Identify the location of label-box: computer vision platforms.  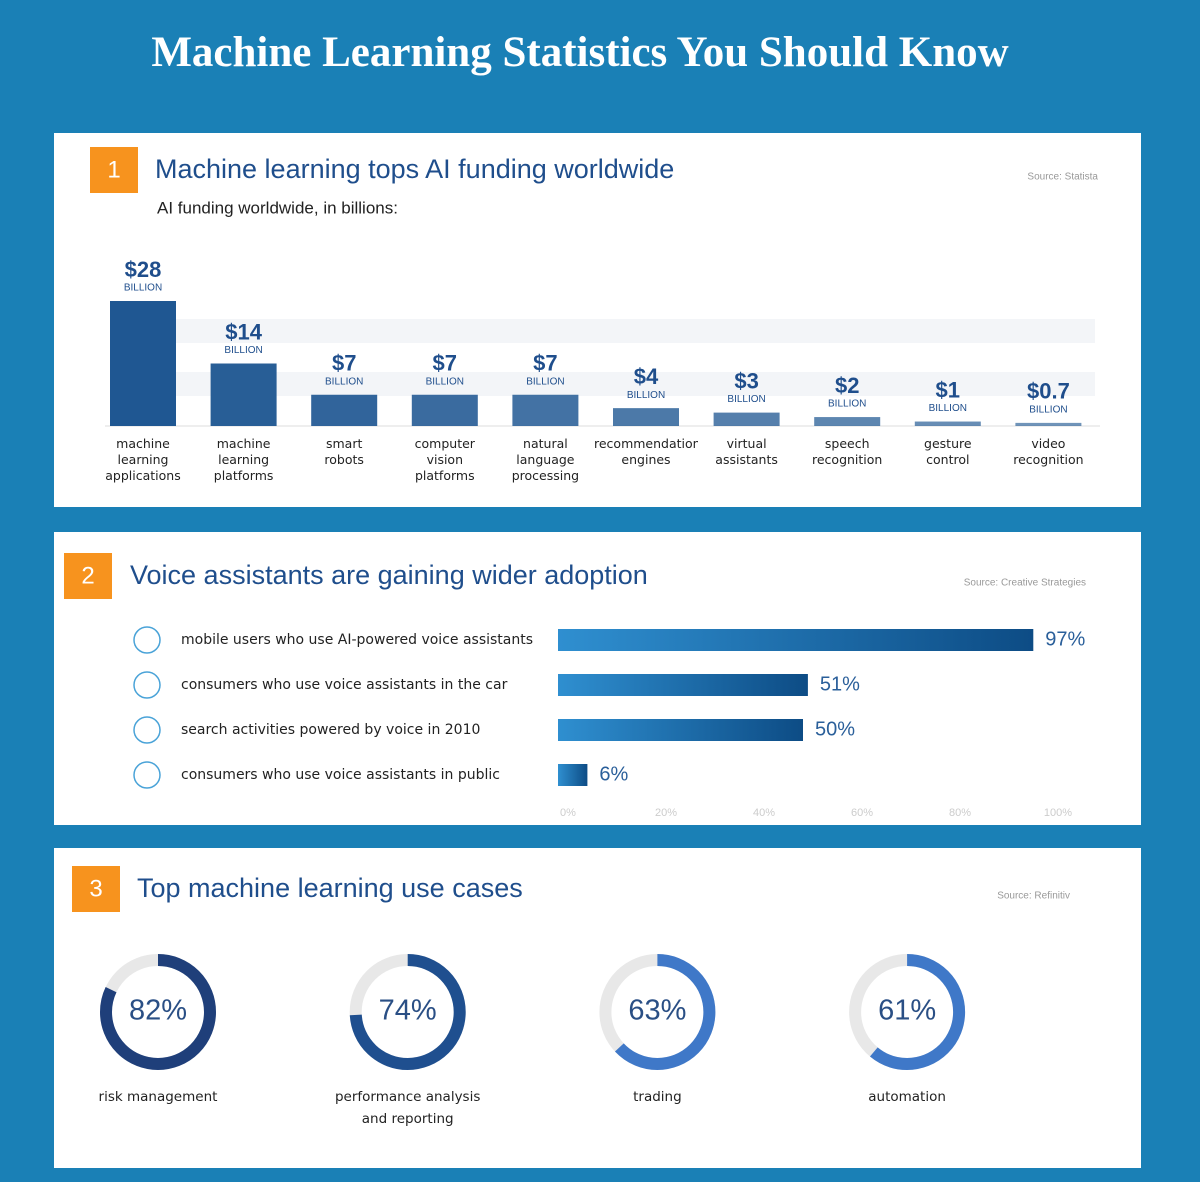
(444, 459).